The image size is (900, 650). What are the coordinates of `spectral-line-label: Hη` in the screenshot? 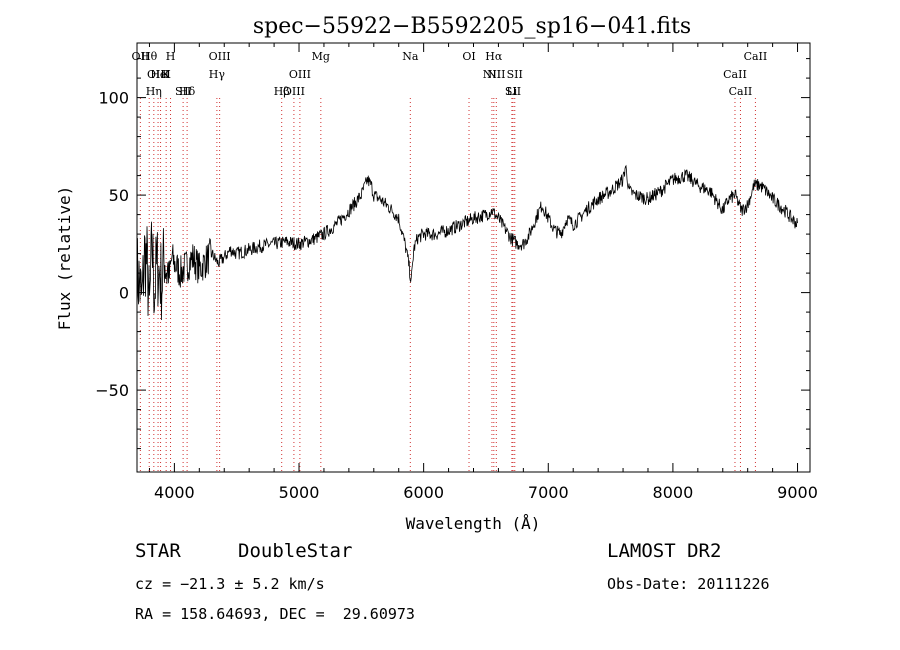 It's located at (154, 91).